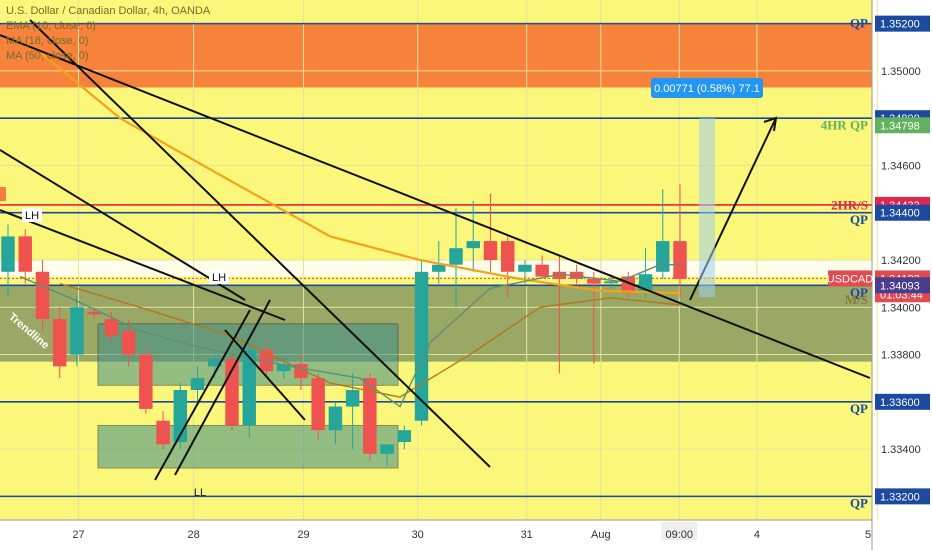  What do you see at coordinates (859, 408) in the screenshot?
I see `level-label-5: QP` at bounding box center [859, 408].